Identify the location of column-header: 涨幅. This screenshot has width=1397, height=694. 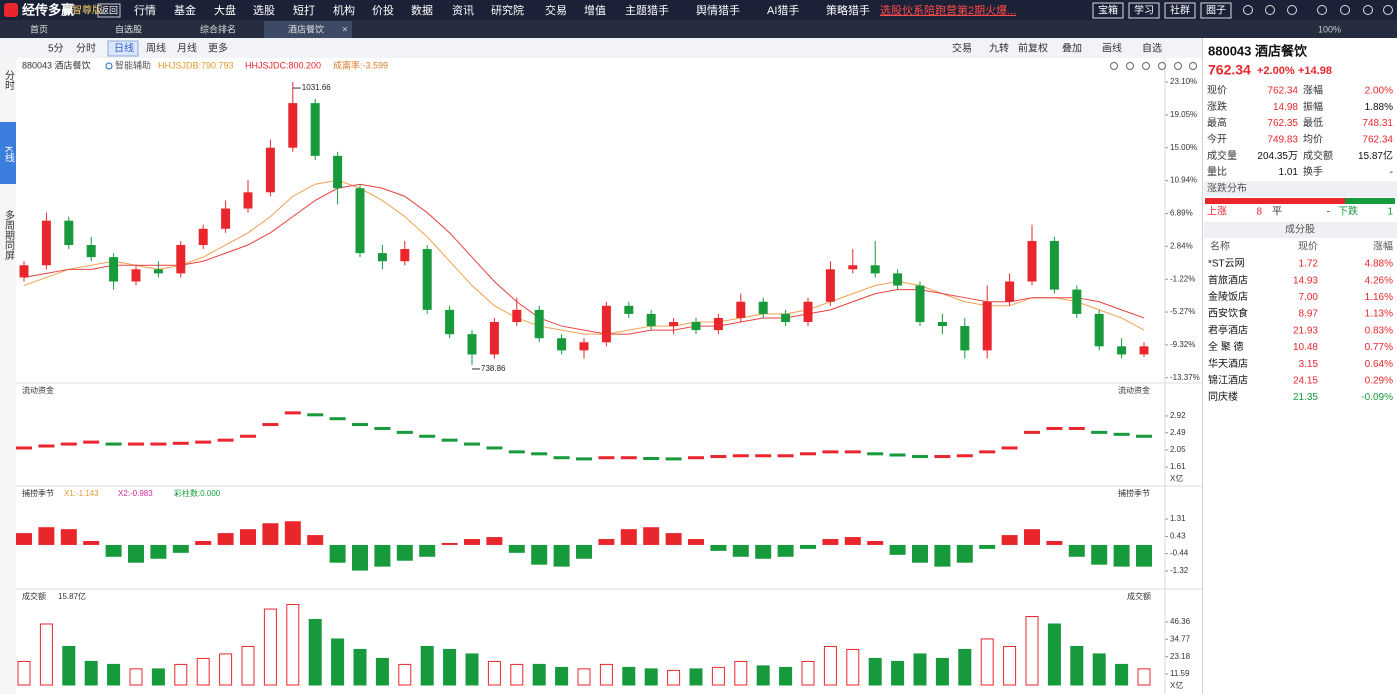
(1383, 246).